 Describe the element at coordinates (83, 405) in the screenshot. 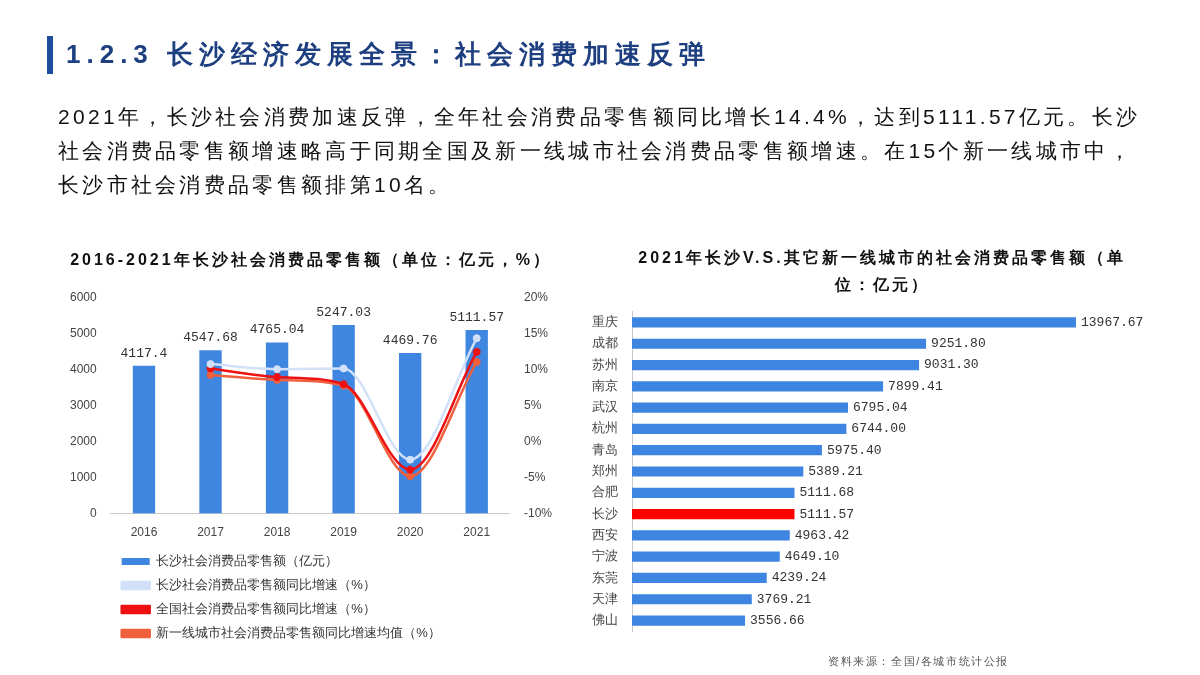

I see `y-tick-label: 3000` at that location.